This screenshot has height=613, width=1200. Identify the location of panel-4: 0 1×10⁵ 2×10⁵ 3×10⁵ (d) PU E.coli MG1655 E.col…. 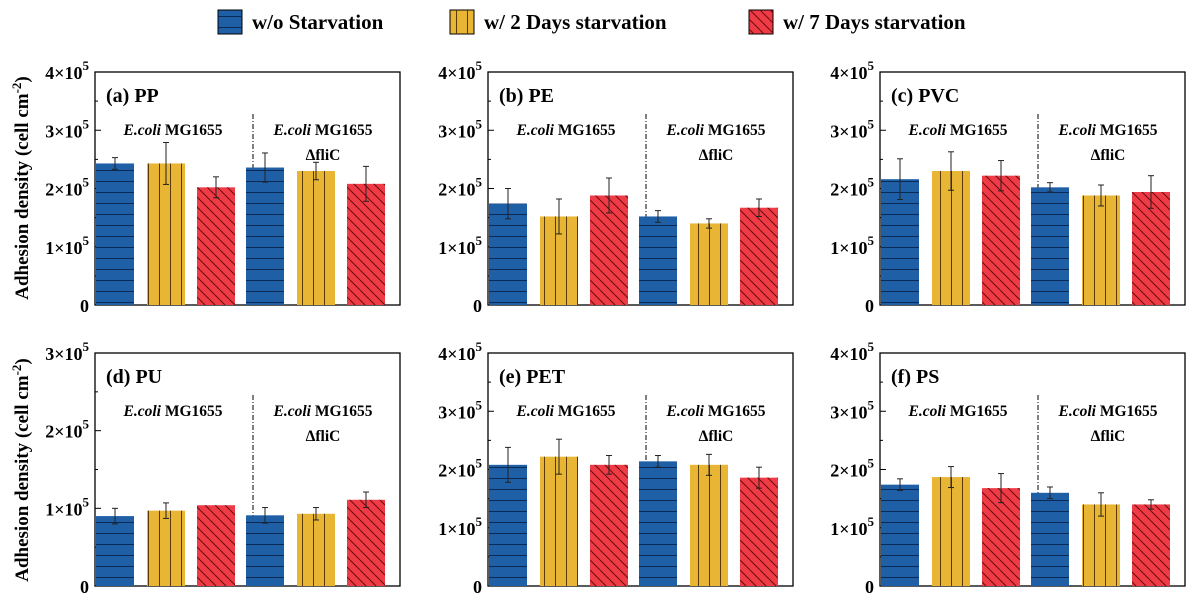
(223, 468).